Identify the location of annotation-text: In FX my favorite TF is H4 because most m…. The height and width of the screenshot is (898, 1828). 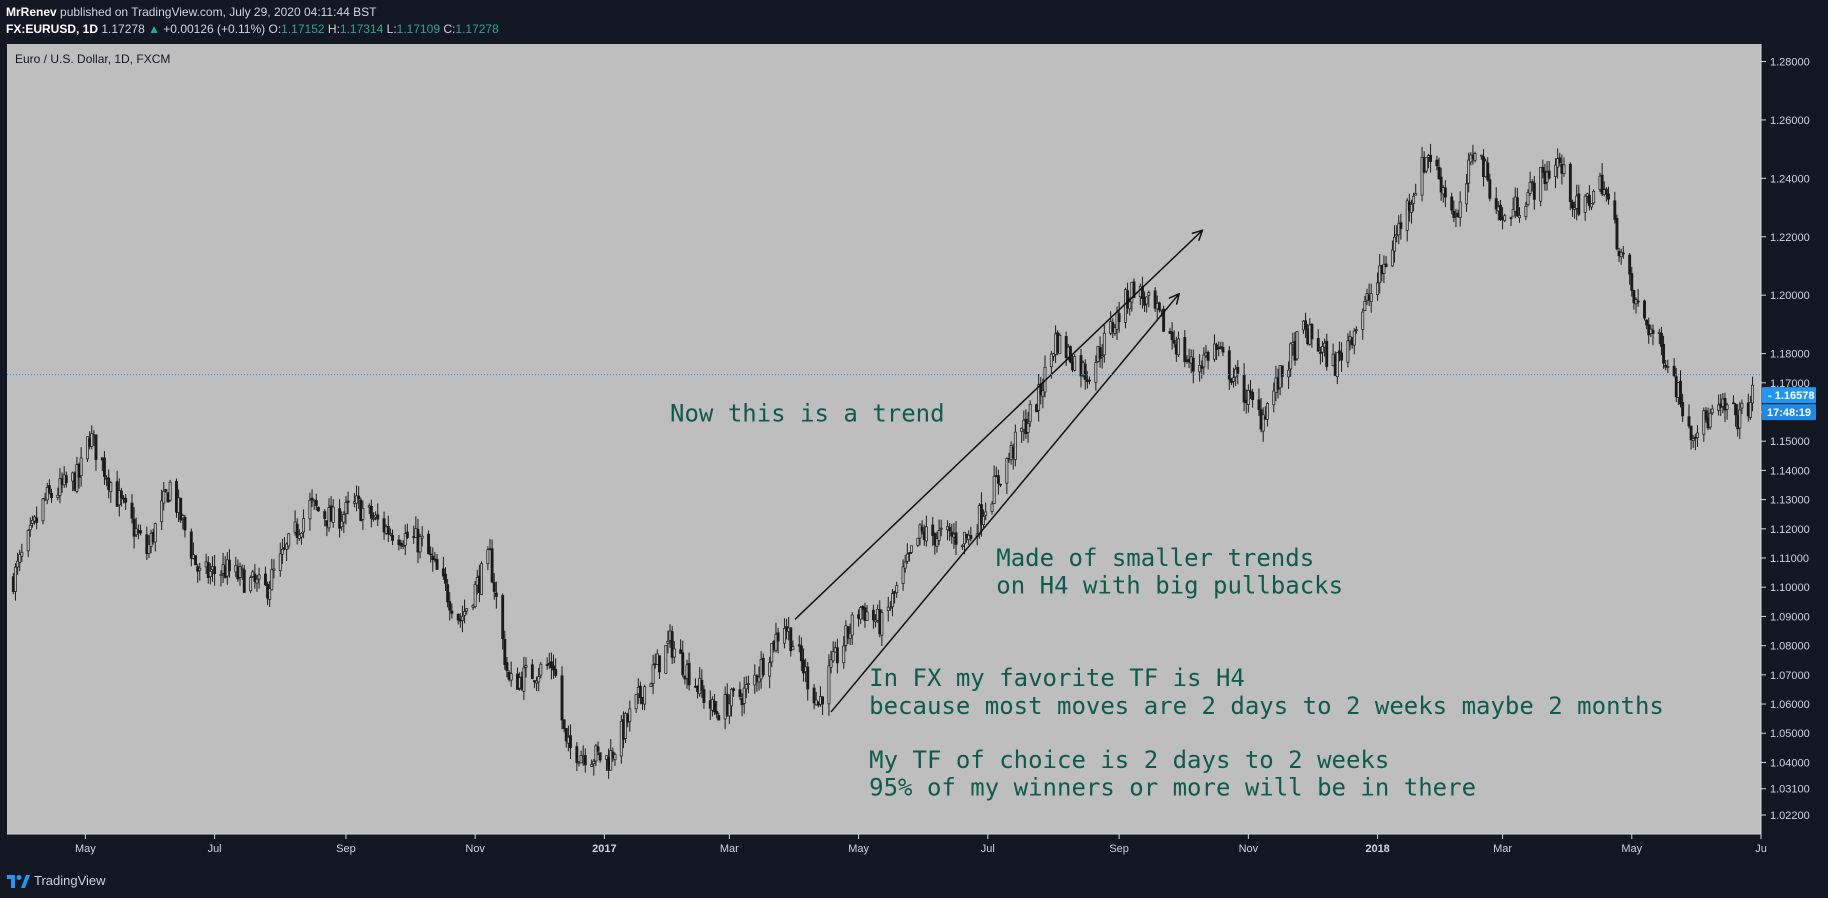
(1266, 692).